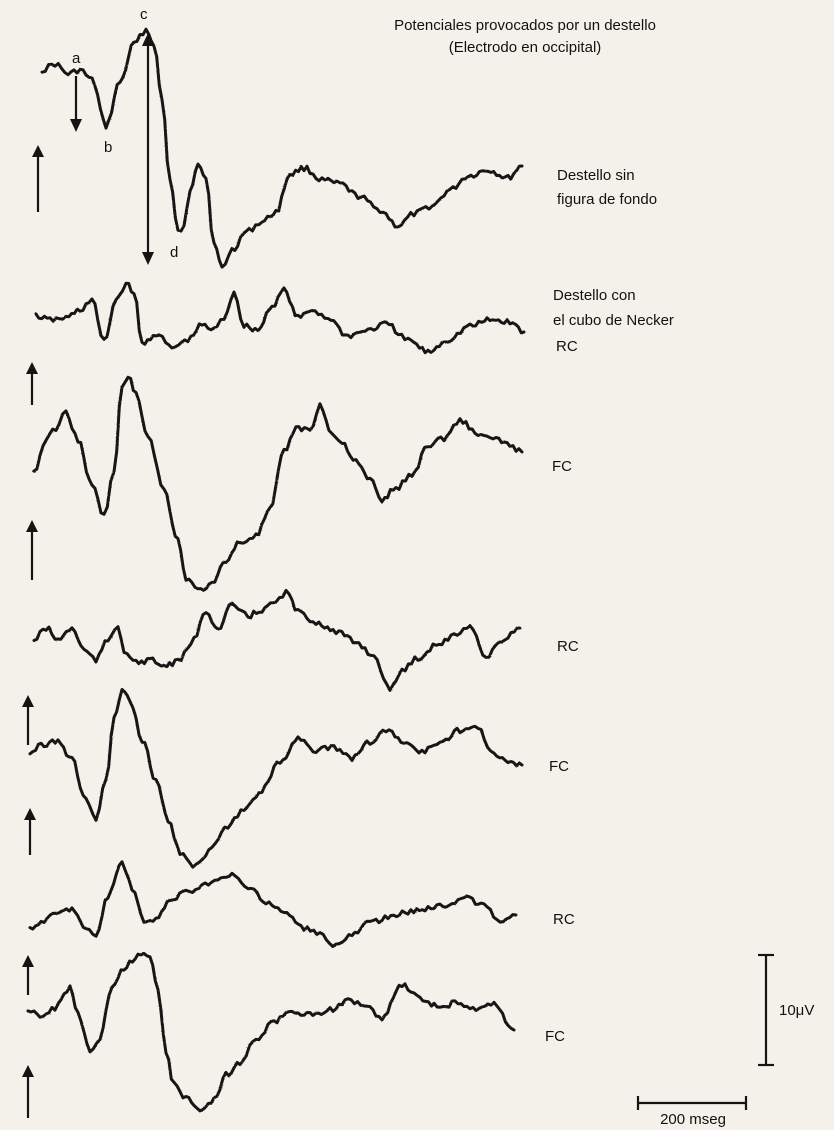 The height and width of the screenshot is (1130, 834). Describe the element at coordinates (282, 148) in the screenshot. I see `trace-no-background` at that location.